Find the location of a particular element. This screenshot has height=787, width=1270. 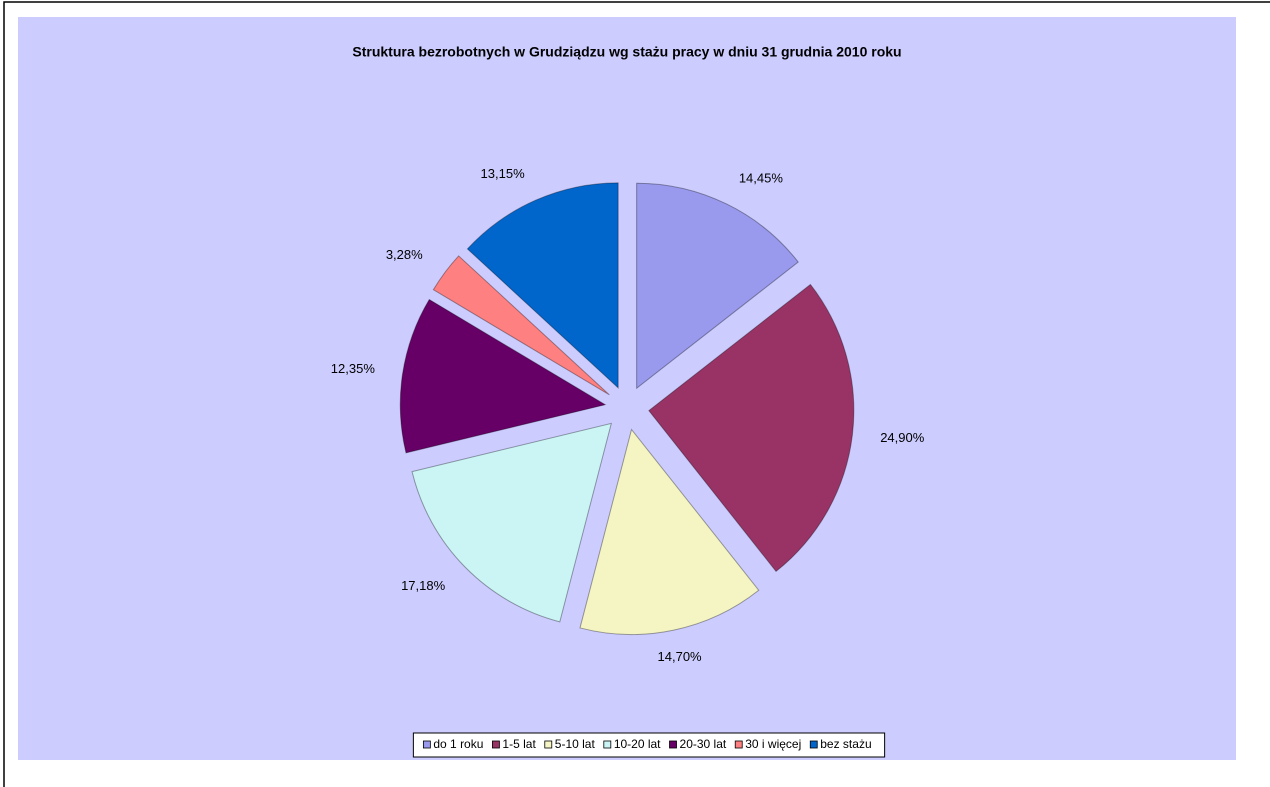

data-label: 3,28% is located at coordinates (404, 254).